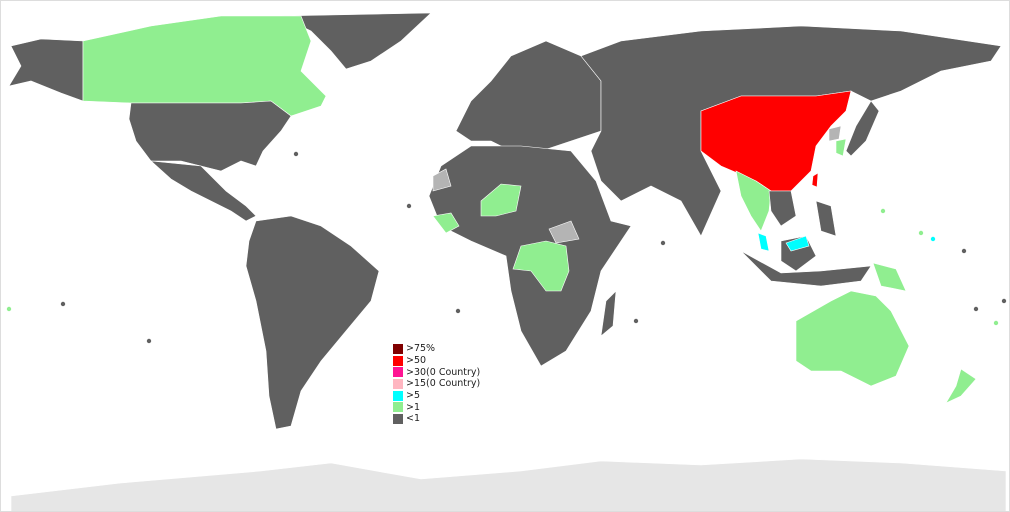 Image resolution: width=1010 pixels, height=512 pixels. I want to click on region-malaysia-east, so click(797, 243).